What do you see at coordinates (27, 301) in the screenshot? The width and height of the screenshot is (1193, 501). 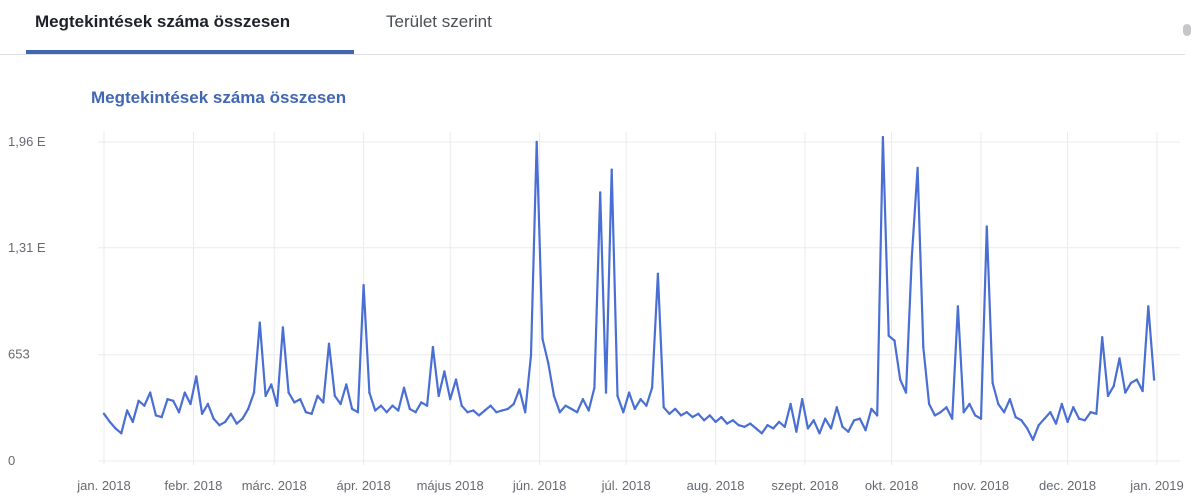 I see `y-axis-ticks: 0 653 1,31 E 1,96 E` at bounding box center [27, 301].